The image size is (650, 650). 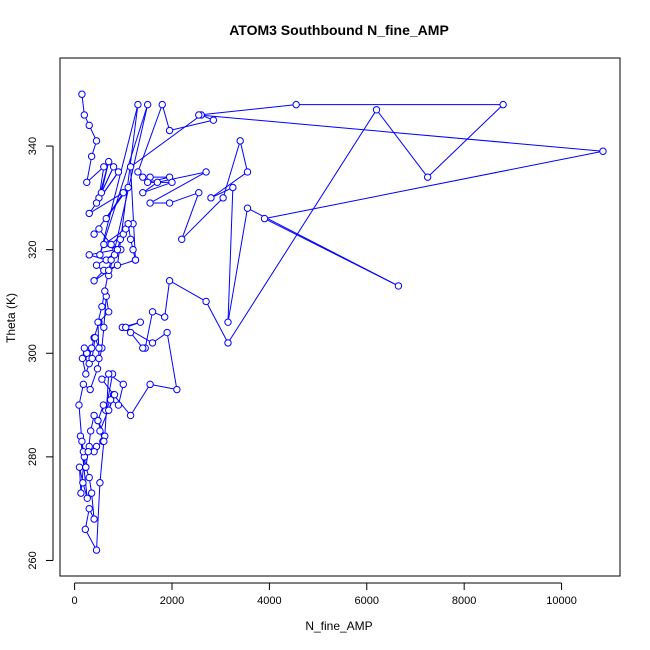 I want to click on y-tick-label: 260, so click(x=33, y=560).